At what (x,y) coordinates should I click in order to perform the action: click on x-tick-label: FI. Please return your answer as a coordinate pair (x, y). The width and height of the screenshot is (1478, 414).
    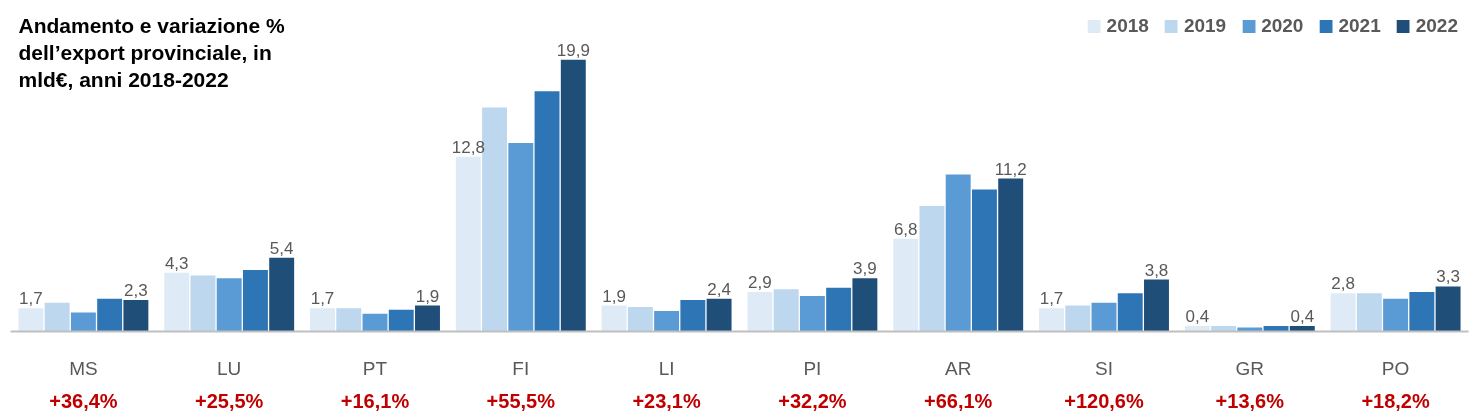
    Looking at the image, I should click on (521, 368).